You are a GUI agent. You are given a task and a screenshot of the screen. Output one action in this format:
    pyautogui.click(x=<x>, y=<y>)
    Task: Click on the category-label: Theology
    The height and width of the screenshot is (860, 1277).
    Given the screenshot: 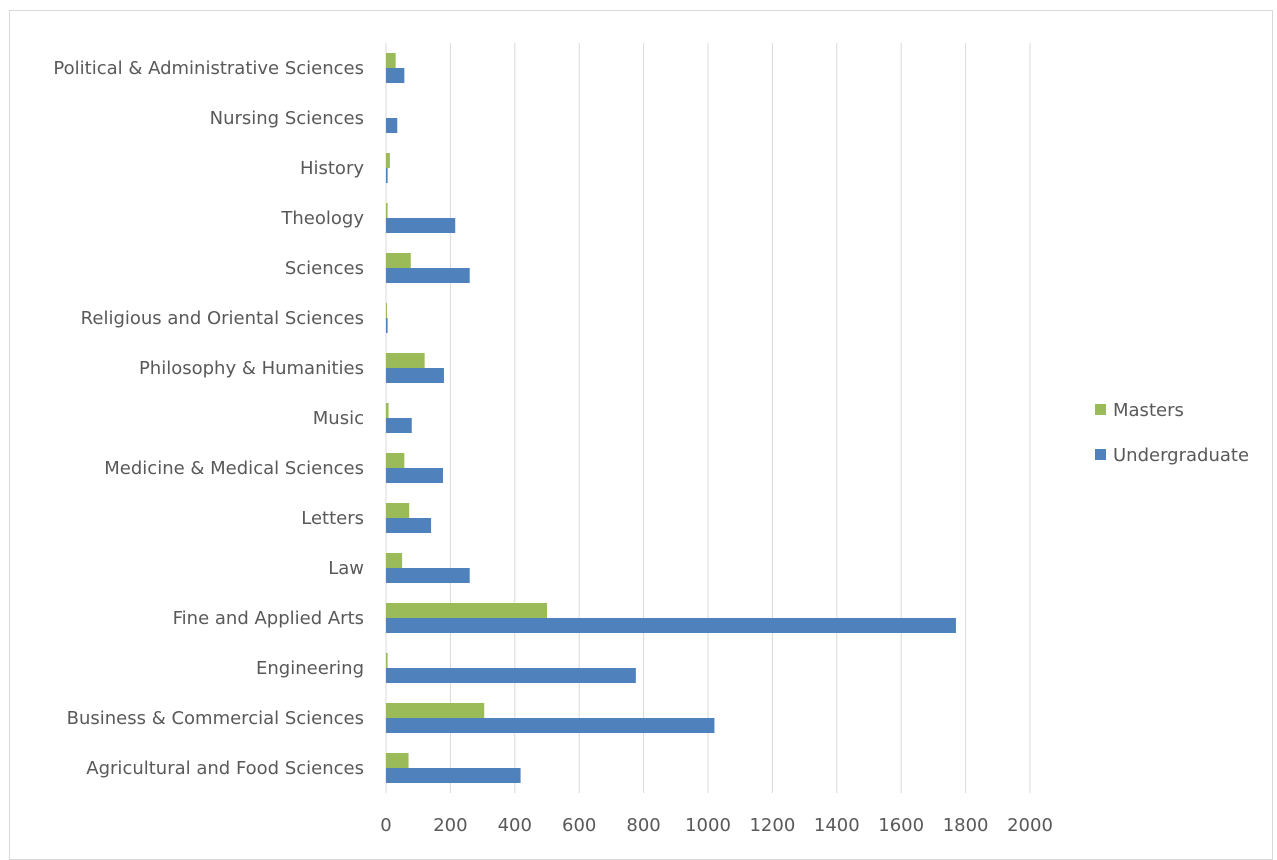 What is the action you would take?
    pyautogui.click(x=322, y=218)
    